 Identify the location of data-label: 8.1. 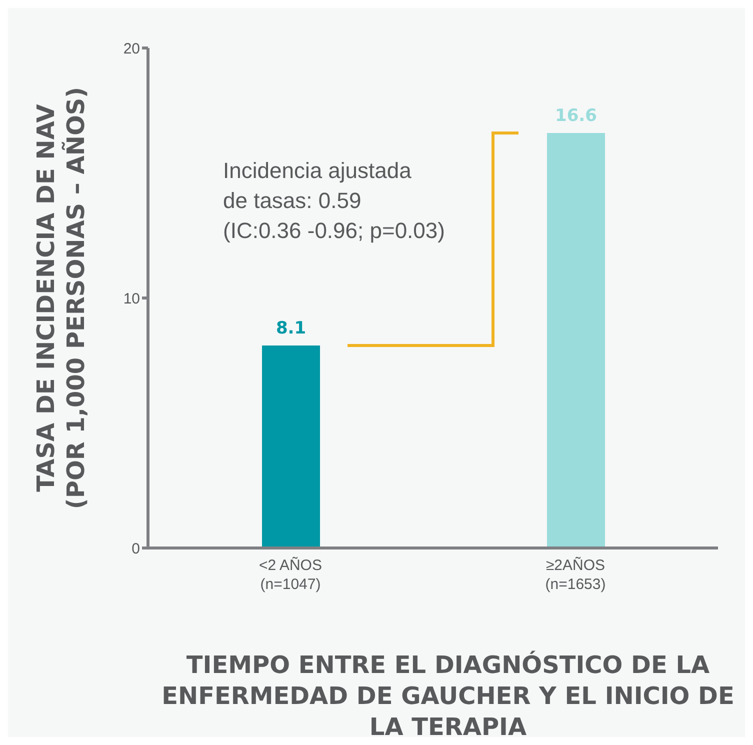
(291, 328).